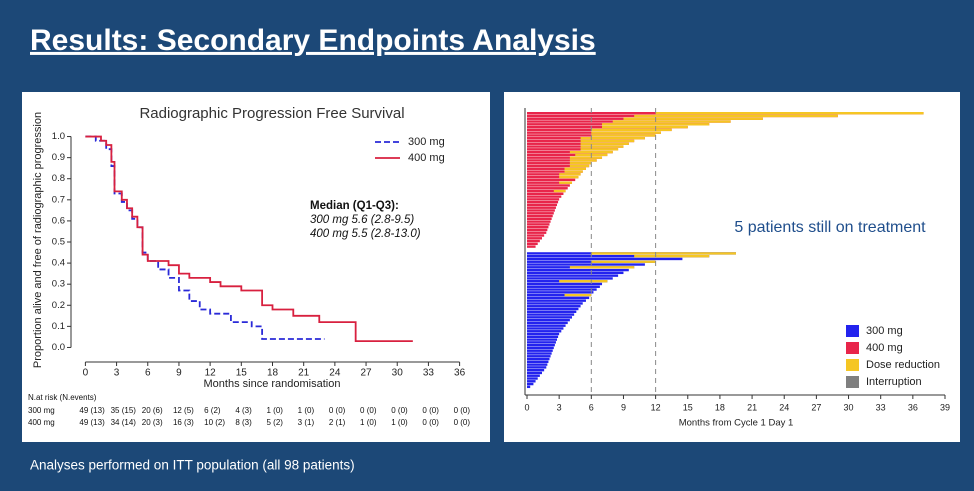 The height and width of the screenshot is (491, 974). Describe the element at coordinates (354, 206) in the screenshot. I see `median-note: Median (Q1-Q3):` at that location.